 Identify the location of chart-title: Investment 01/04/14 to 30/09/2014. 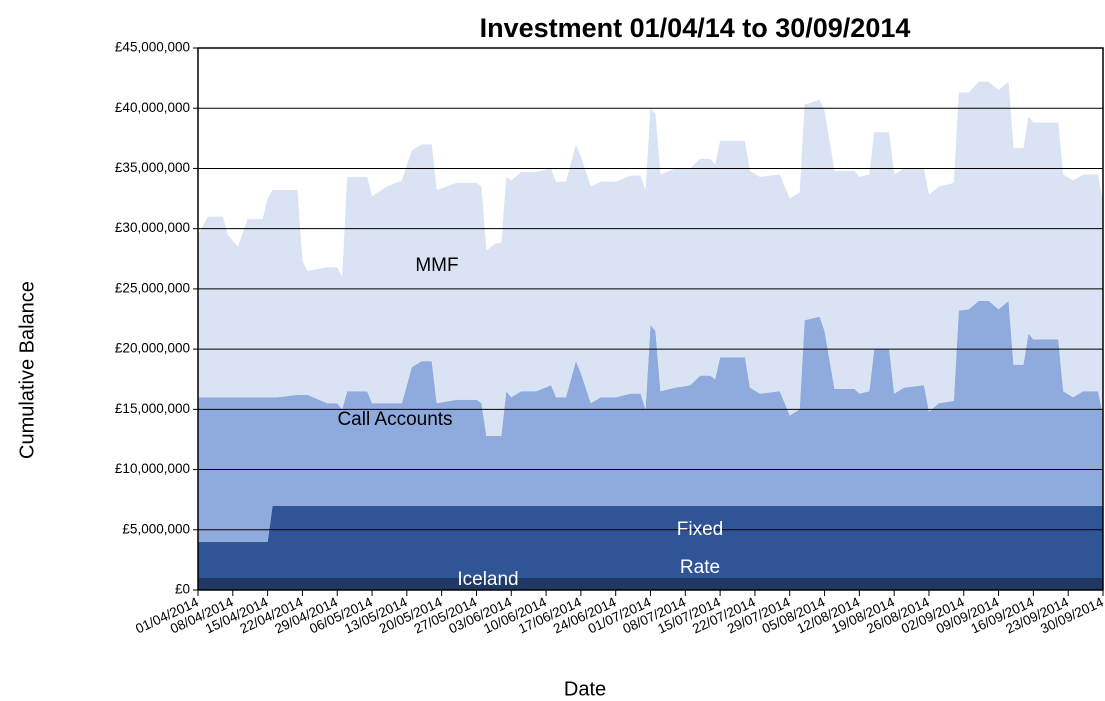
(695, 28).